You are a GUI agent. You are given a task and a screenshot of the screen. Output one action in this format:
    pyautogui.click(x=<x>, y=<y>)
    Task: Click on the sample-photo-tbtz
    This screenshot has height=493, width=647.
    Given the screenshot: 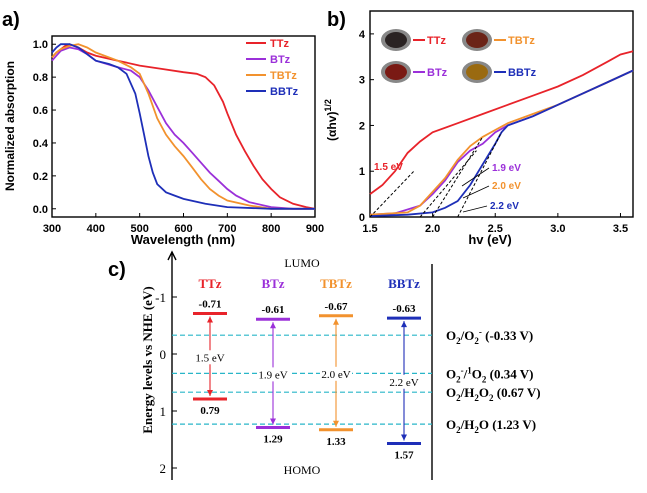 What is the action you would take?
    pyautogui.click(x=477, y=40)
    